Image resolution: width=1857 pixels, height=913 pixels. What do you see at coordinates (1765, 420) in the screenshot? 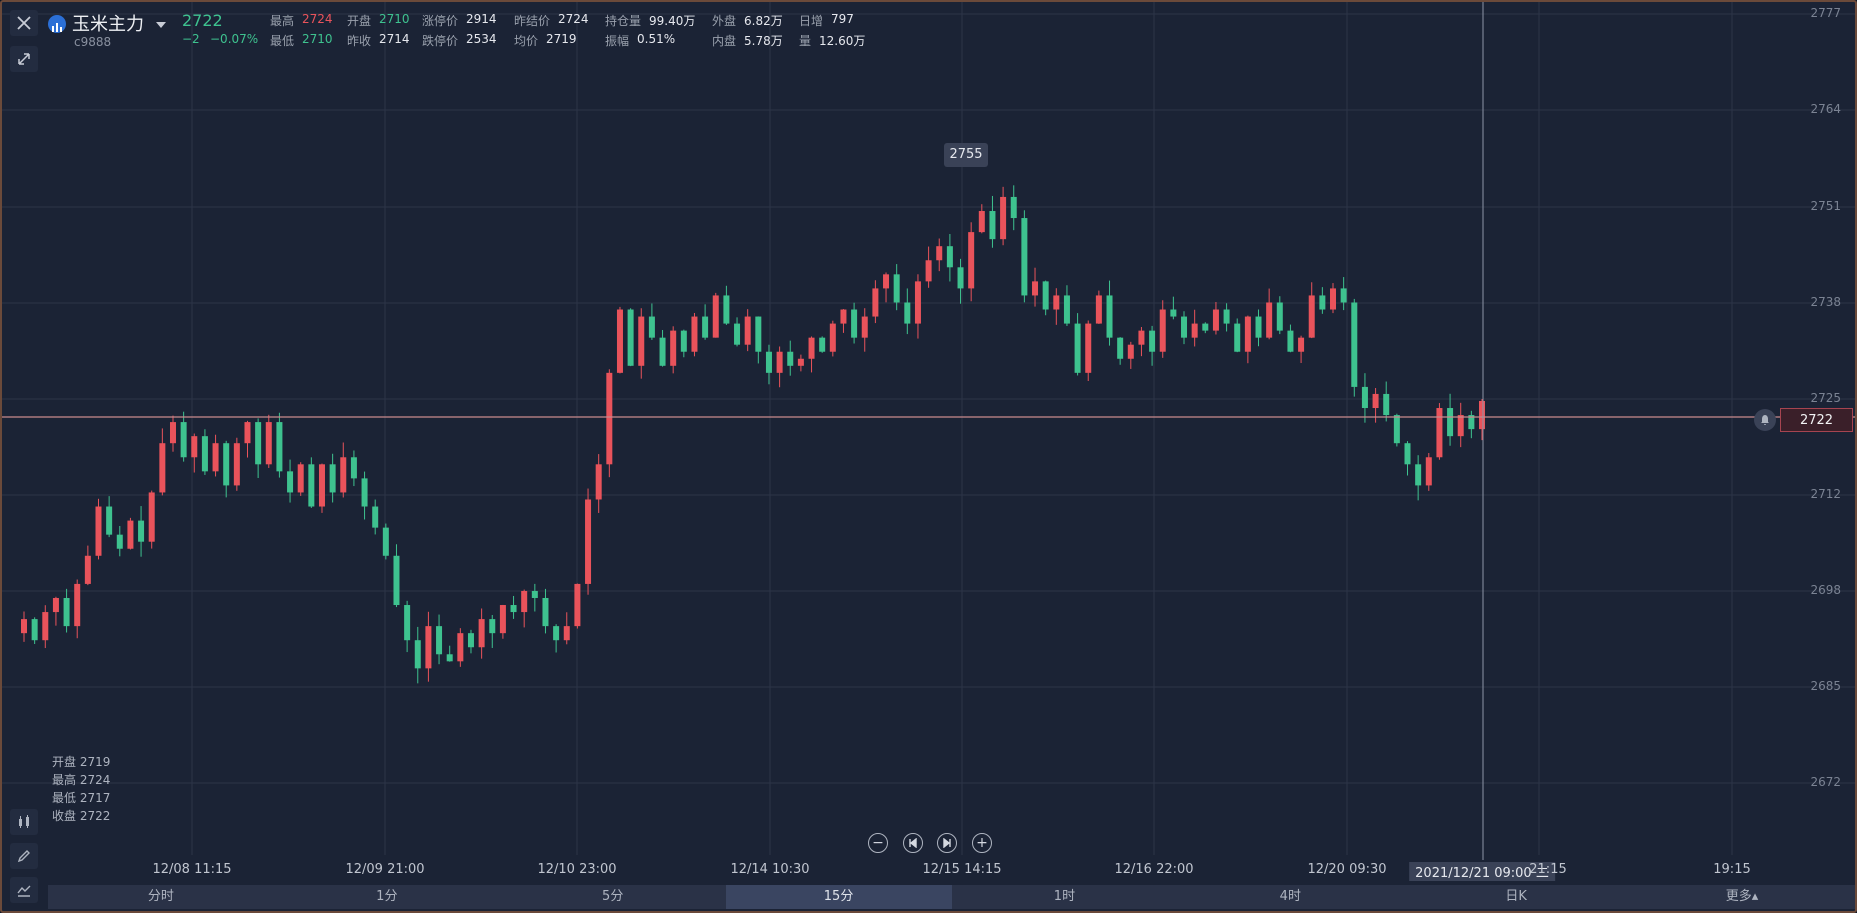
I see `price-alert-button` at bounding box center [1765, 420].